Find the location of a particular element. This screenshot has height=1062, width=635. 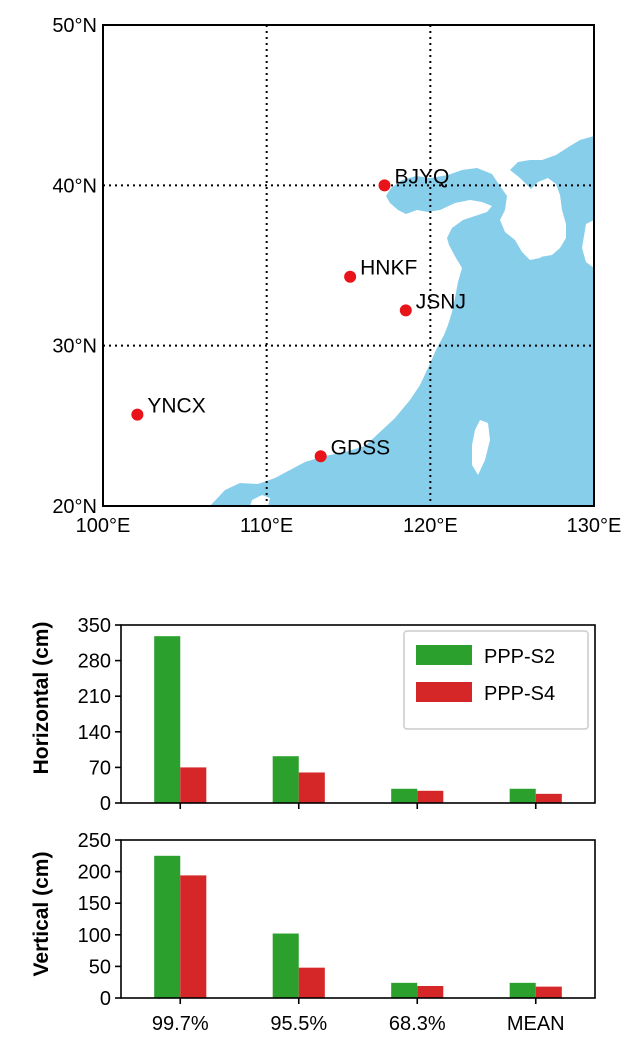

map-x-tick-label: 130°E is located at coordinates (594, 526).